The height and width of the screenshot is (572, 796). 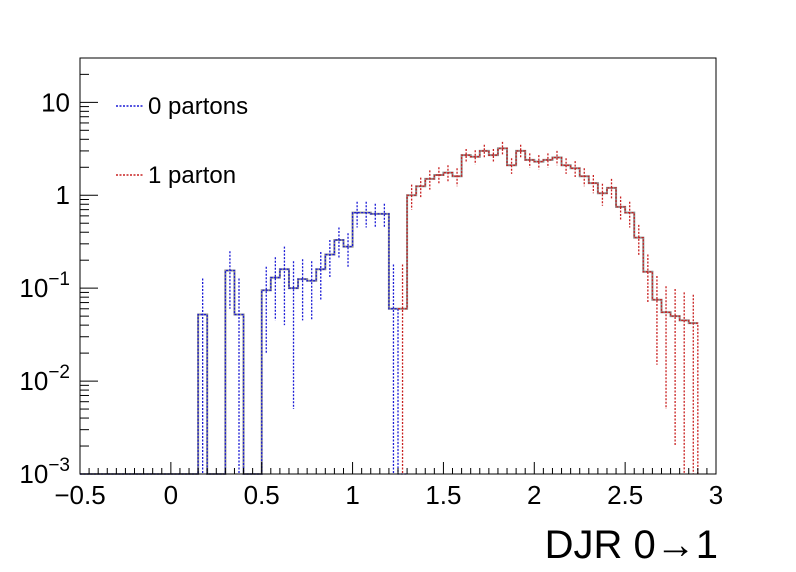 I want to click on x-tick-label: 2, so click(x=534, y=495).